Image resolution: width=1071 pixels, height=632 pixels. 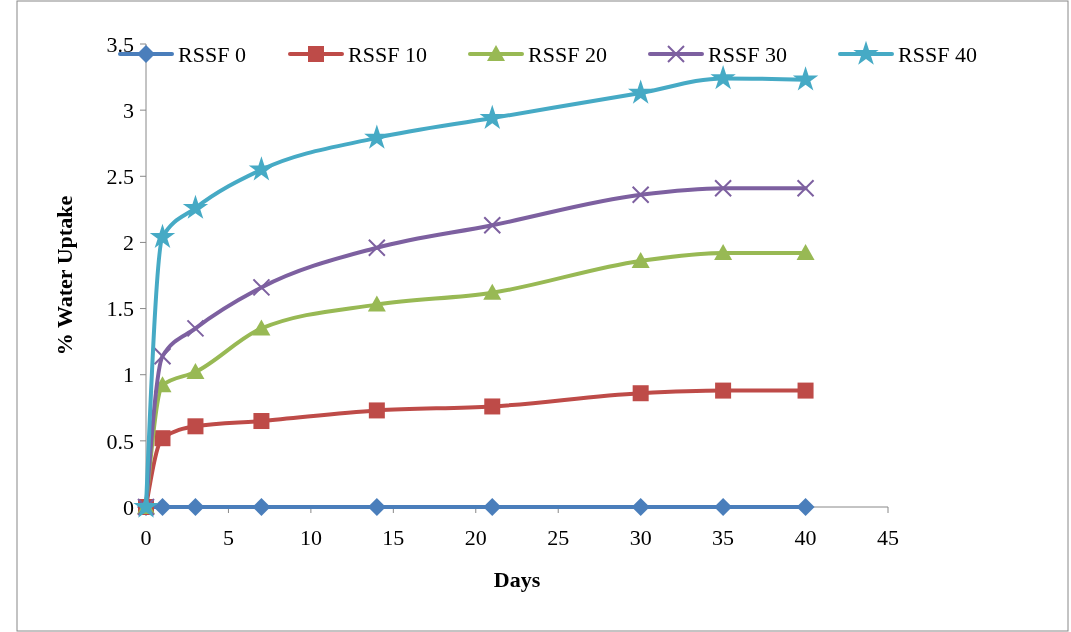 I want to click on x-tick-label: 15, so click(x=393, y=537).